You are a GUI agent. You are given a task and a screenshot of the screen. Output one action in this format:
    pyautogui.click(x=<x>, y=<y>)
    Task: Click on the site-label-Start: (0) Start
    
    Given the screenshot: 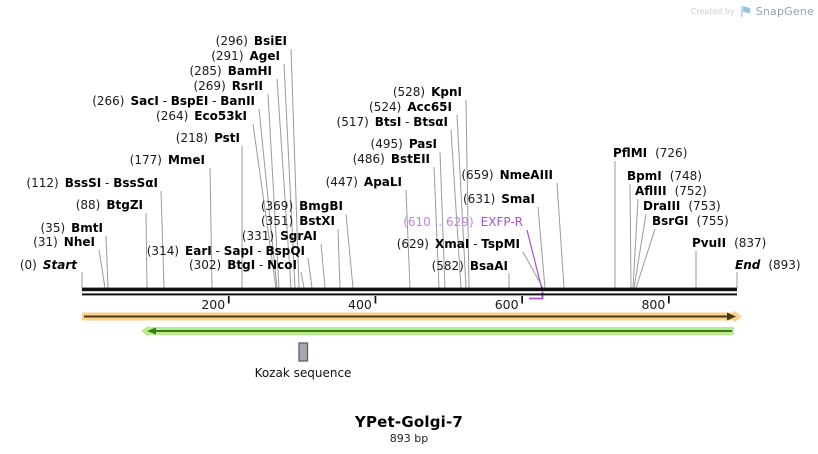 What is the action you would take?
    pyautogui.click(x=48, y=265)
    